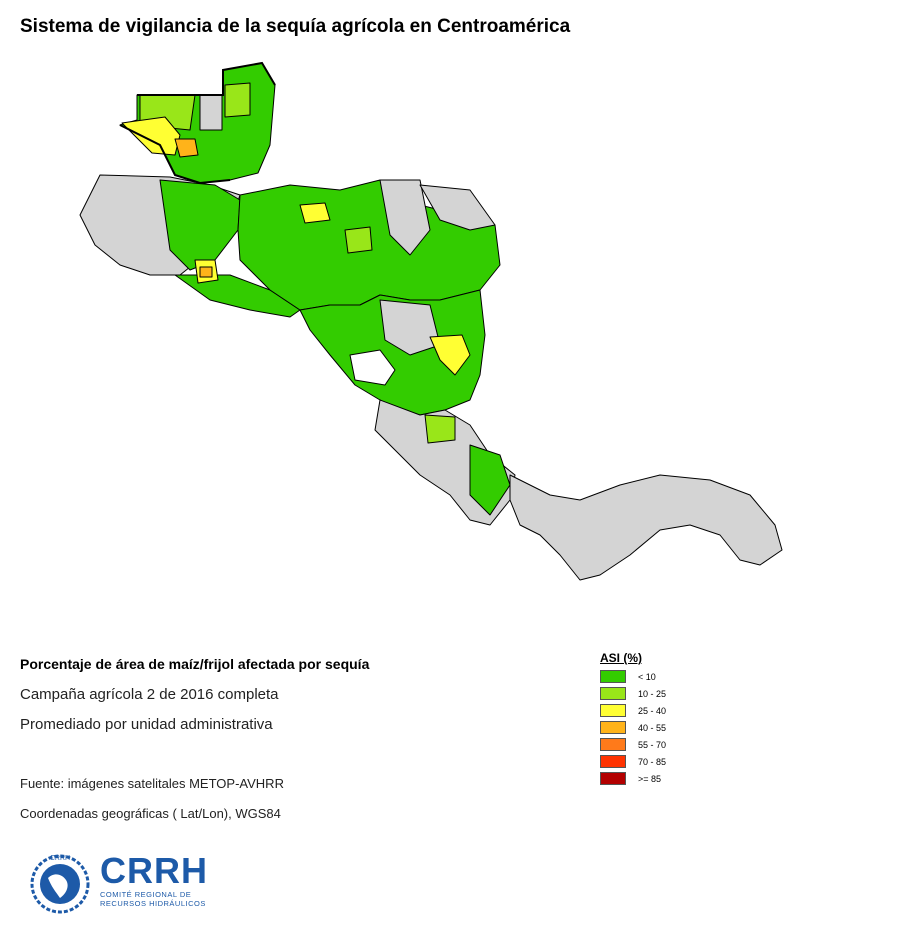  What do you see at coordinates (154, 870) in the screenshot?
I see `logo-acronym: CRRH` at bounding box center [154, 870].